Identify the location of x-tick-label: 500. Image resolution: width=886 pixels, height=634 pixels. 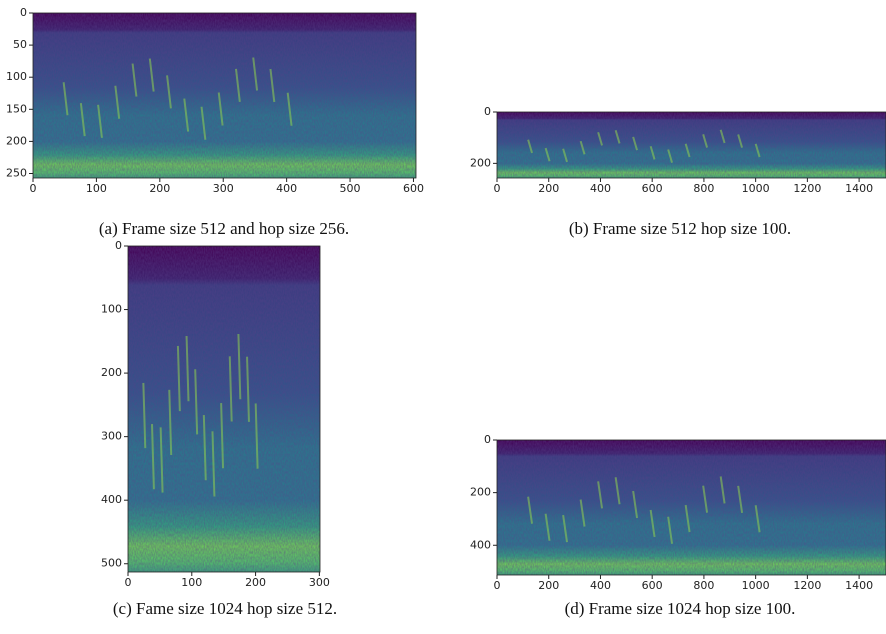
(350, 188).